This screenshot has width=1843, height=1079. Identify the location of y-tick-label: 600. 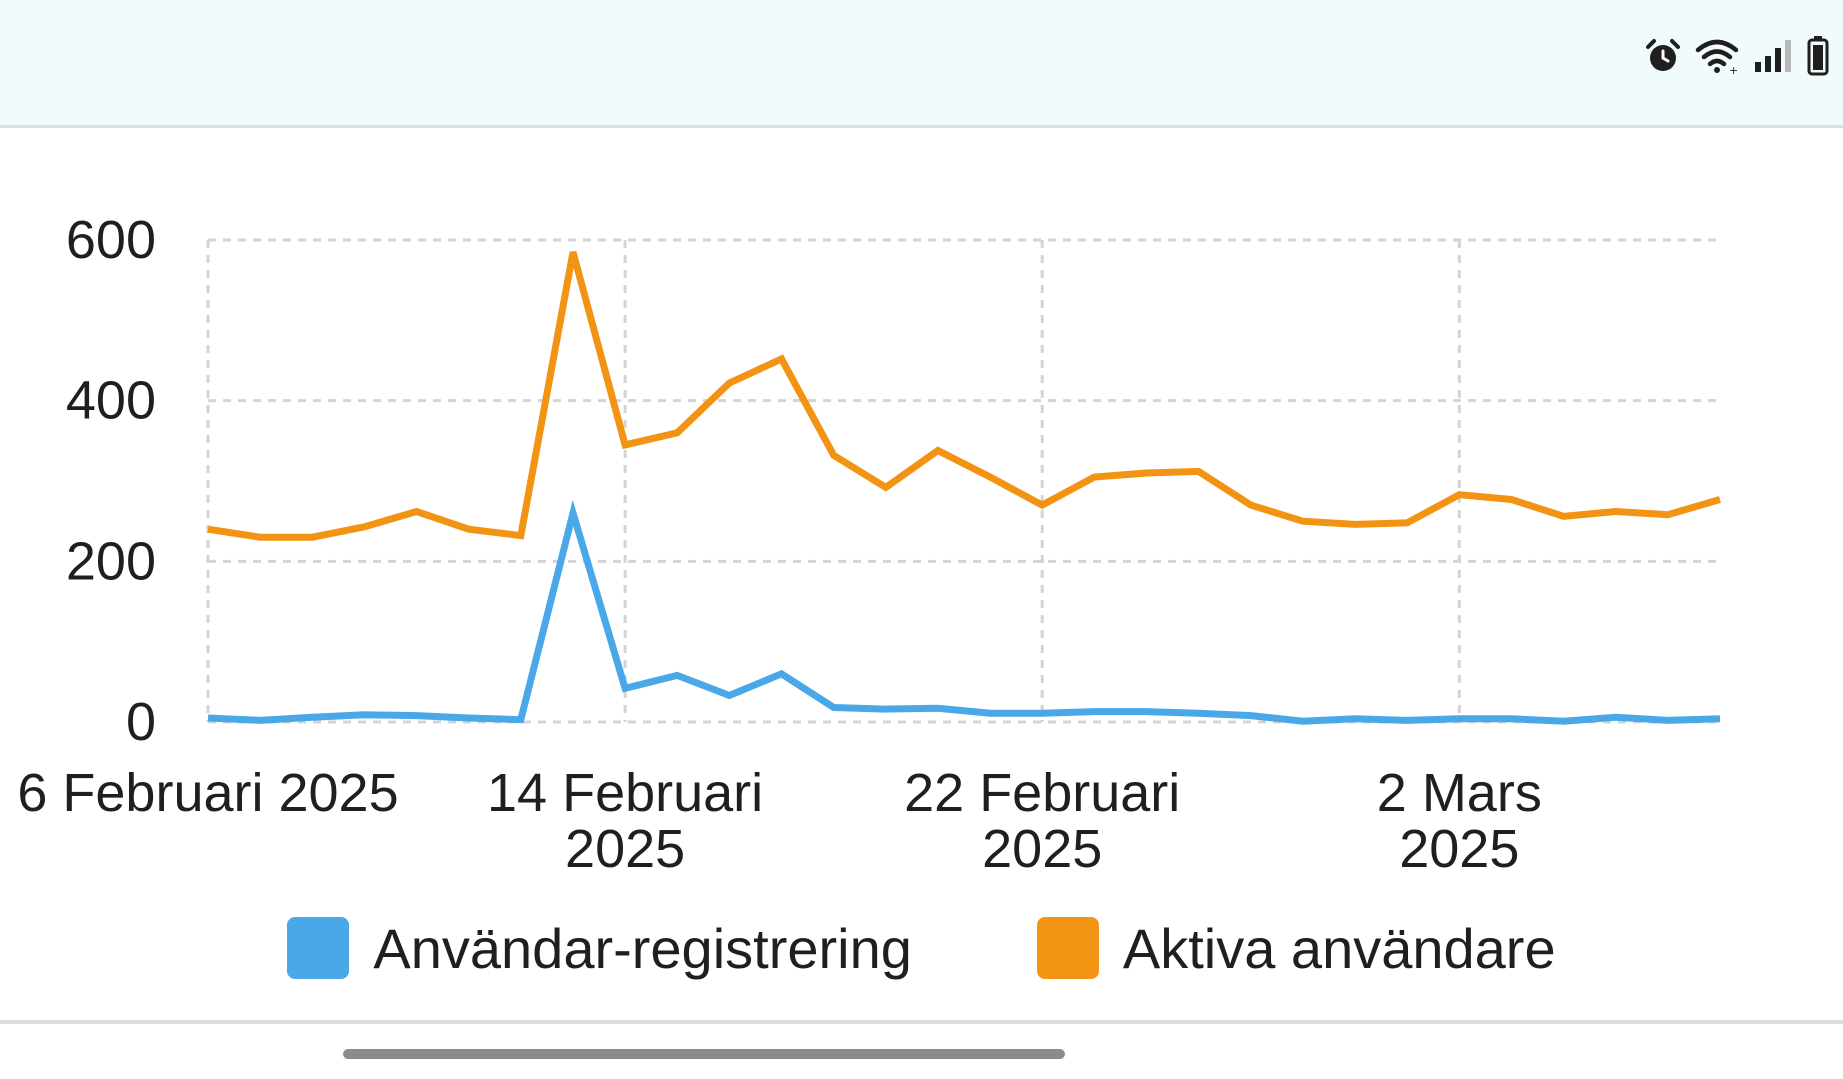
(111, 240).